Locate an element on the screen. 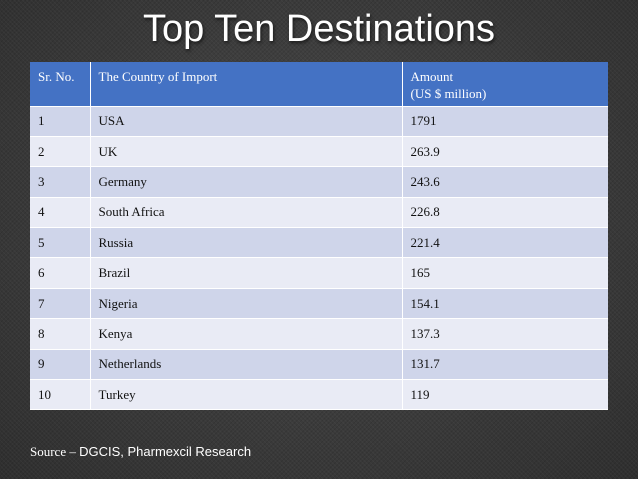  header-country: The Country of Import is located at coordinates (246, 84).